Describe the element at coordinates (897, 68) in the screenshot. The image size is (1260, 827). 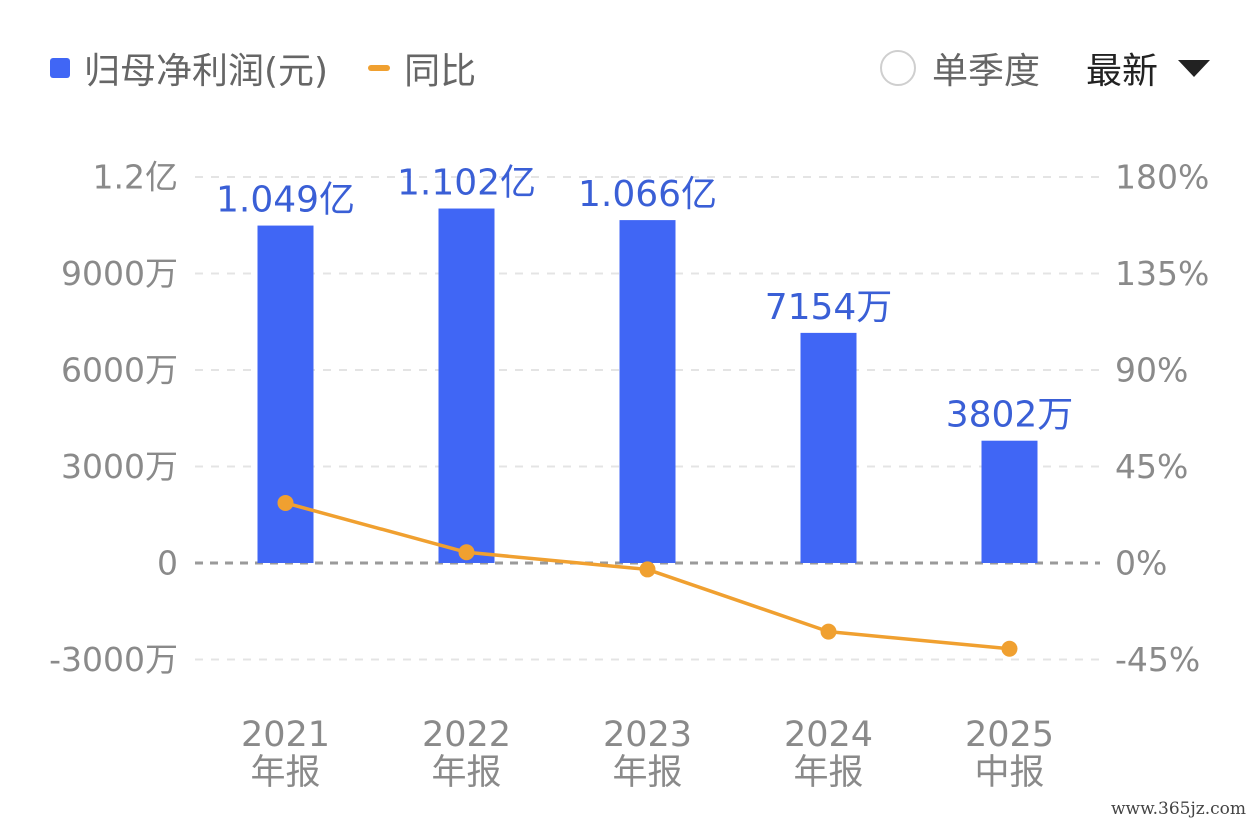
I see `single-quarter-radio` at that location.